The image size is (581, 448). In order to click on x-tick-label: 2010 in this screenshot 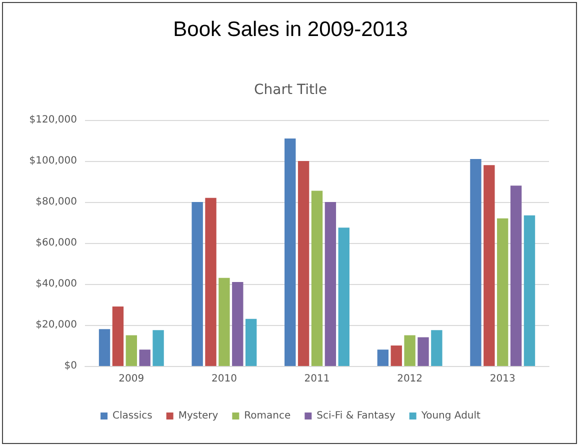, I will do `click(224, 379)`.